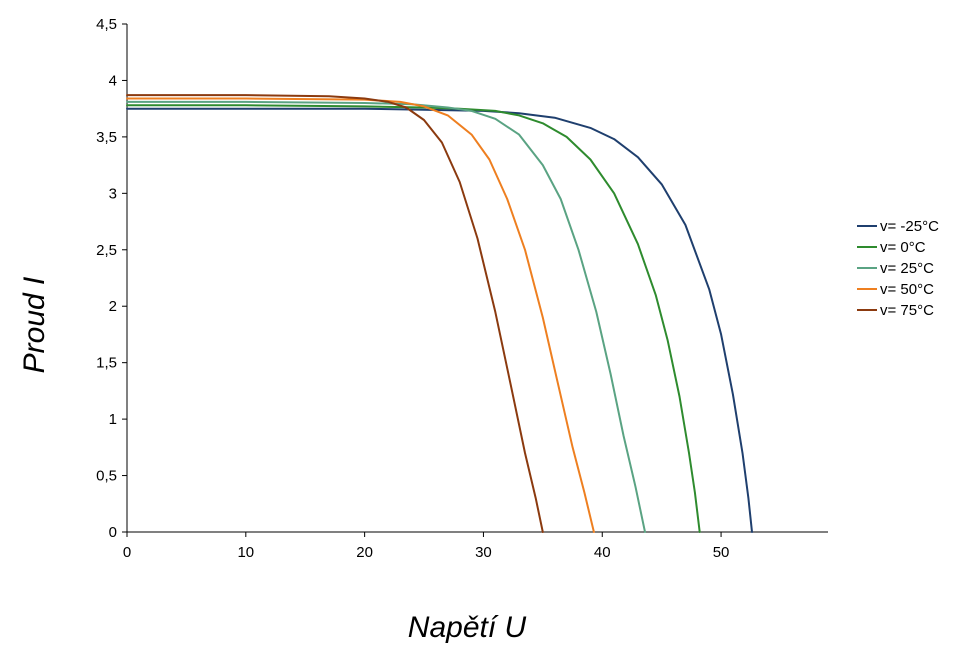 This screenshot has height=646, width=966. Describe the element at coordinates (113, 419) in the screenshot. I see `y-tick-label: 1` at that location.